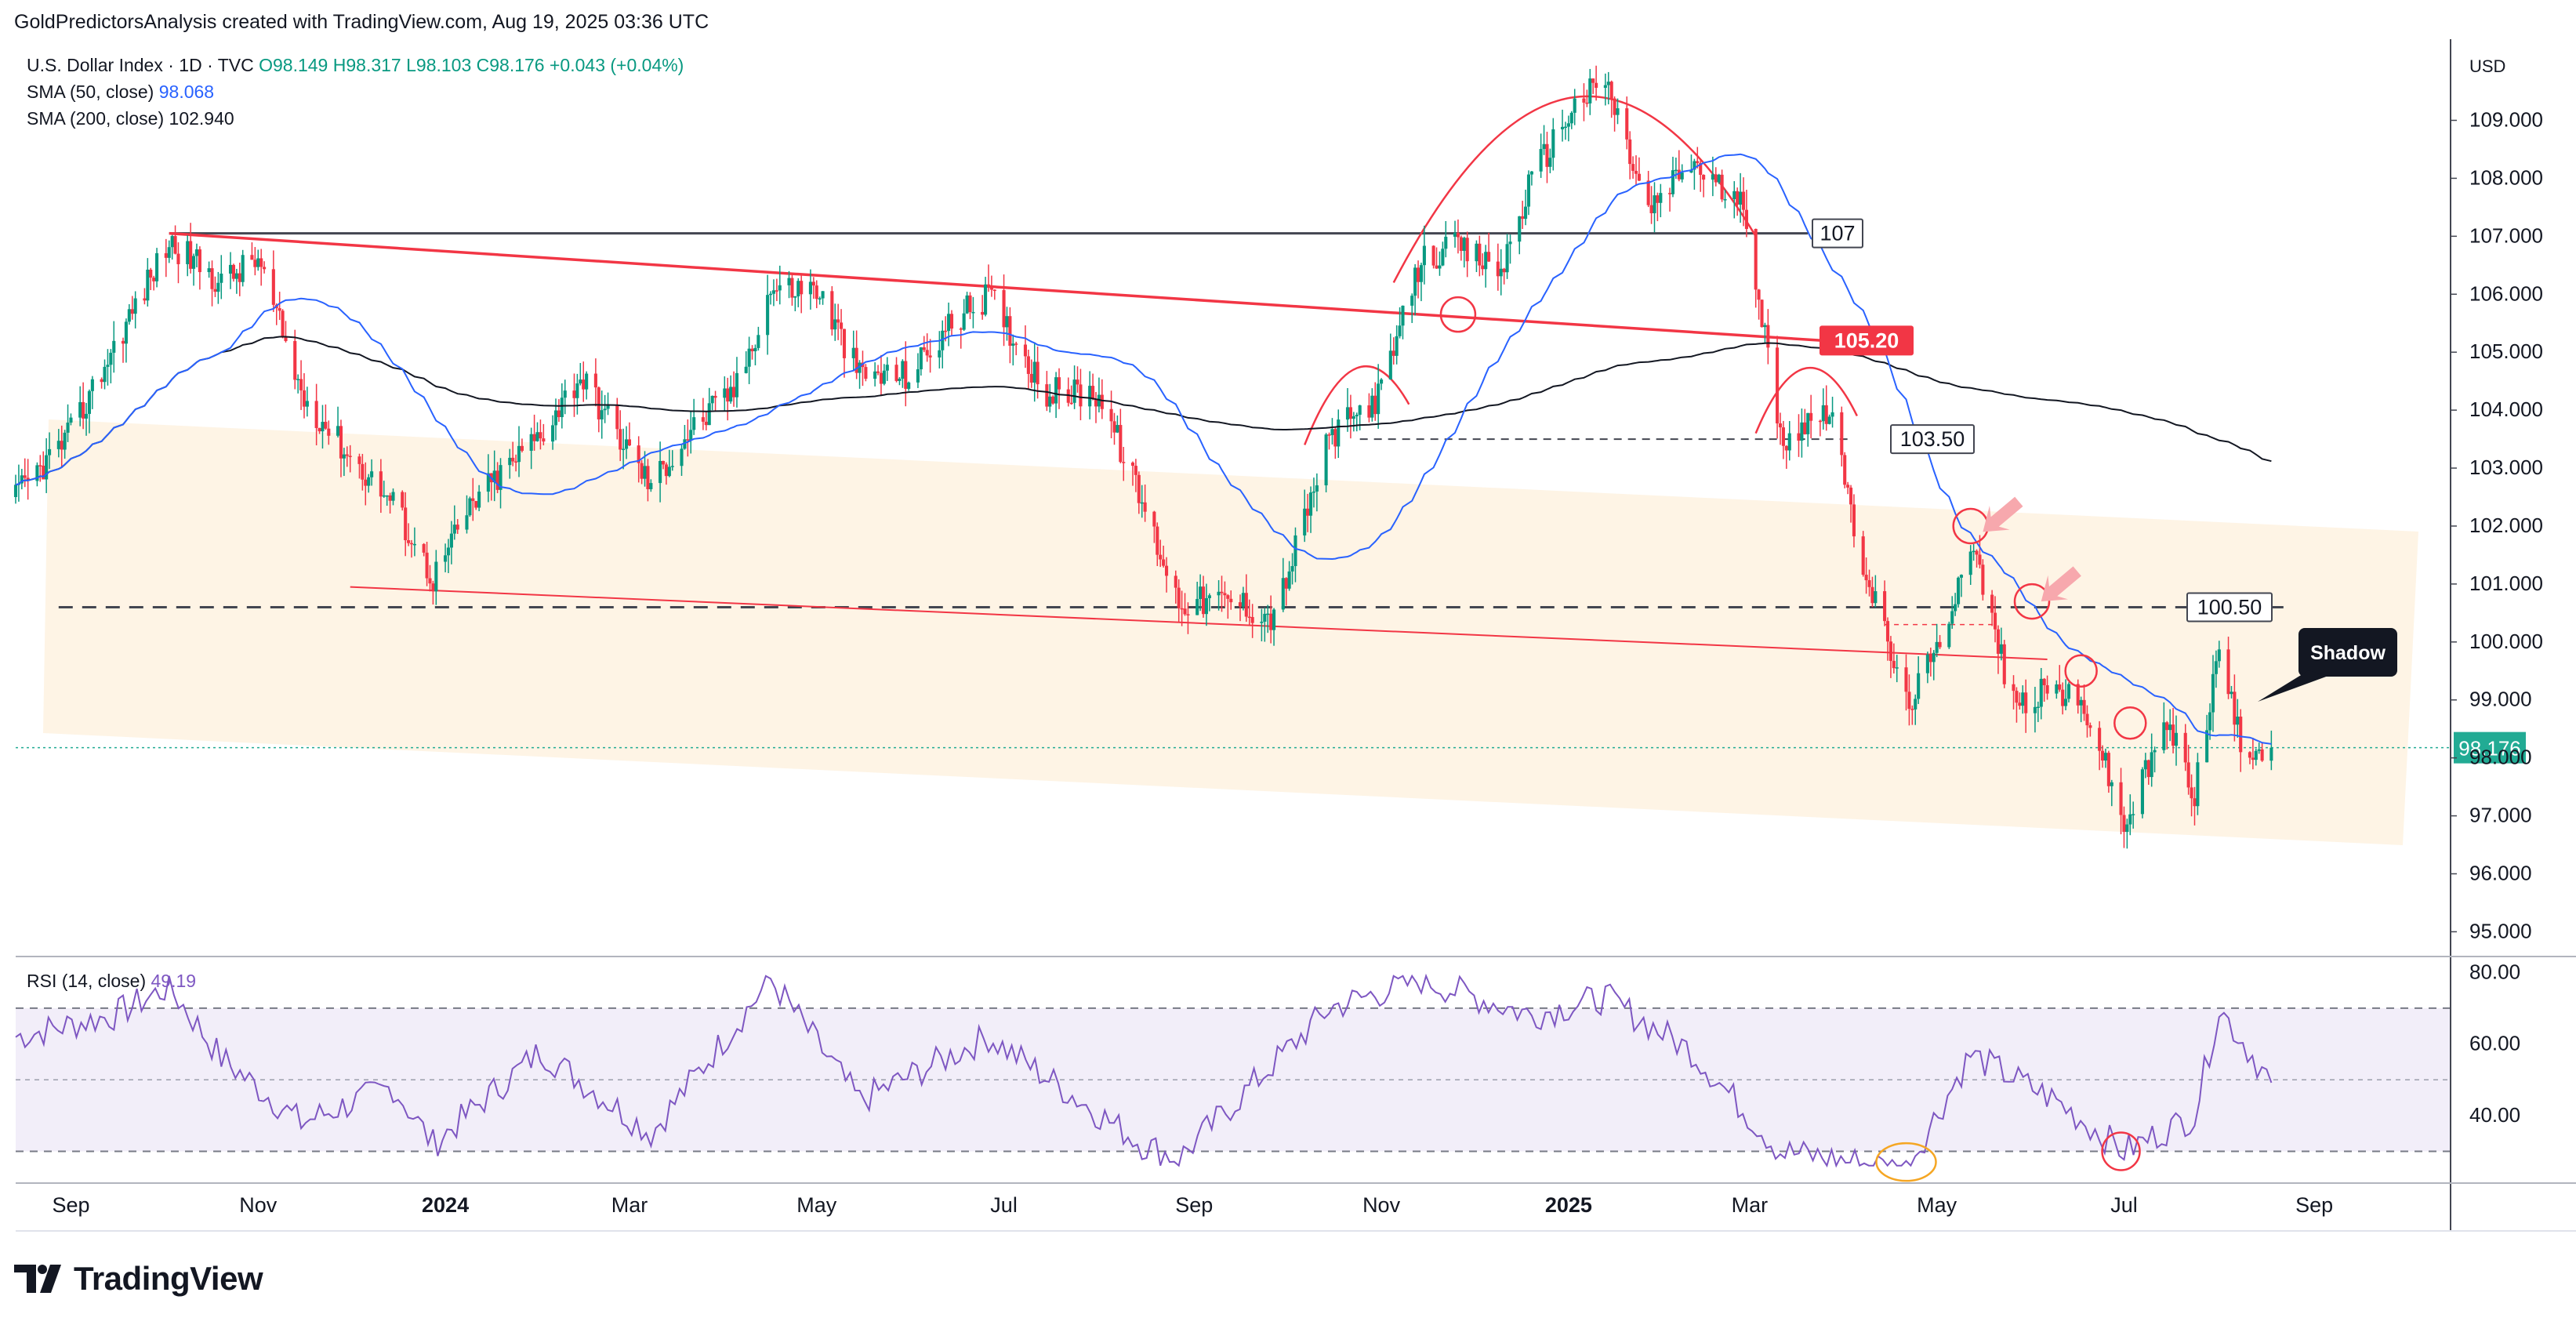 The width and height of the screenshot is (2576, 1325). I want to click on sma200-value: 102.940, so click(201, 118).